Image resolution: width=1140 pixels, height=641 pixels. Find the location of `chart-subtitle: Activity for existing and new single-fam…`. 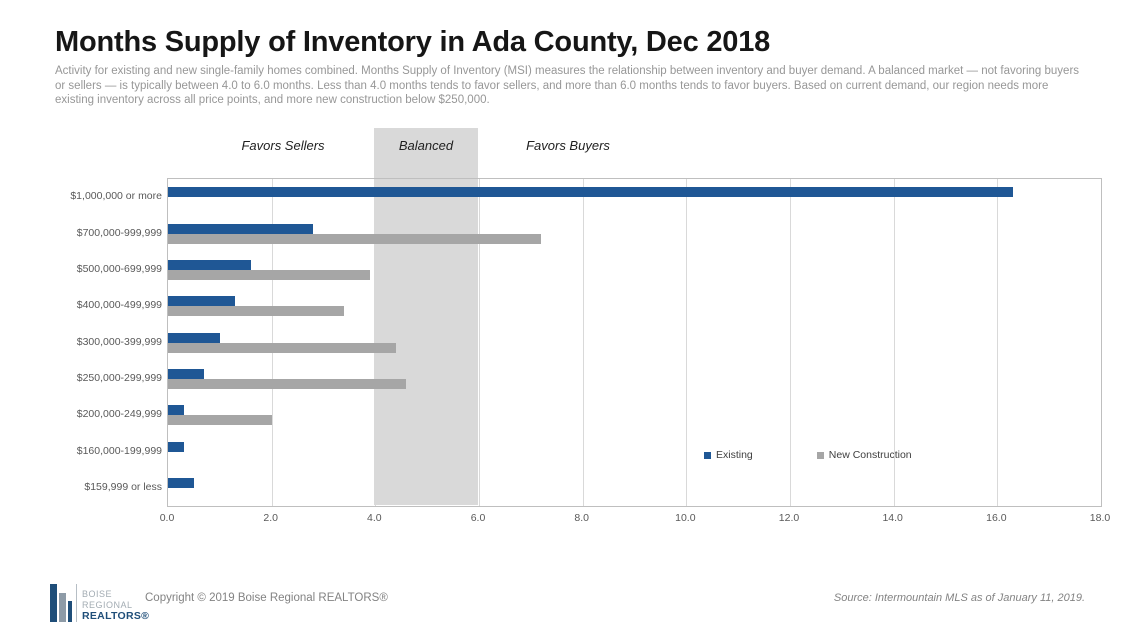

chart-subtitle: Activity for existing and new single-fam… is located at coordinates (567, 85).